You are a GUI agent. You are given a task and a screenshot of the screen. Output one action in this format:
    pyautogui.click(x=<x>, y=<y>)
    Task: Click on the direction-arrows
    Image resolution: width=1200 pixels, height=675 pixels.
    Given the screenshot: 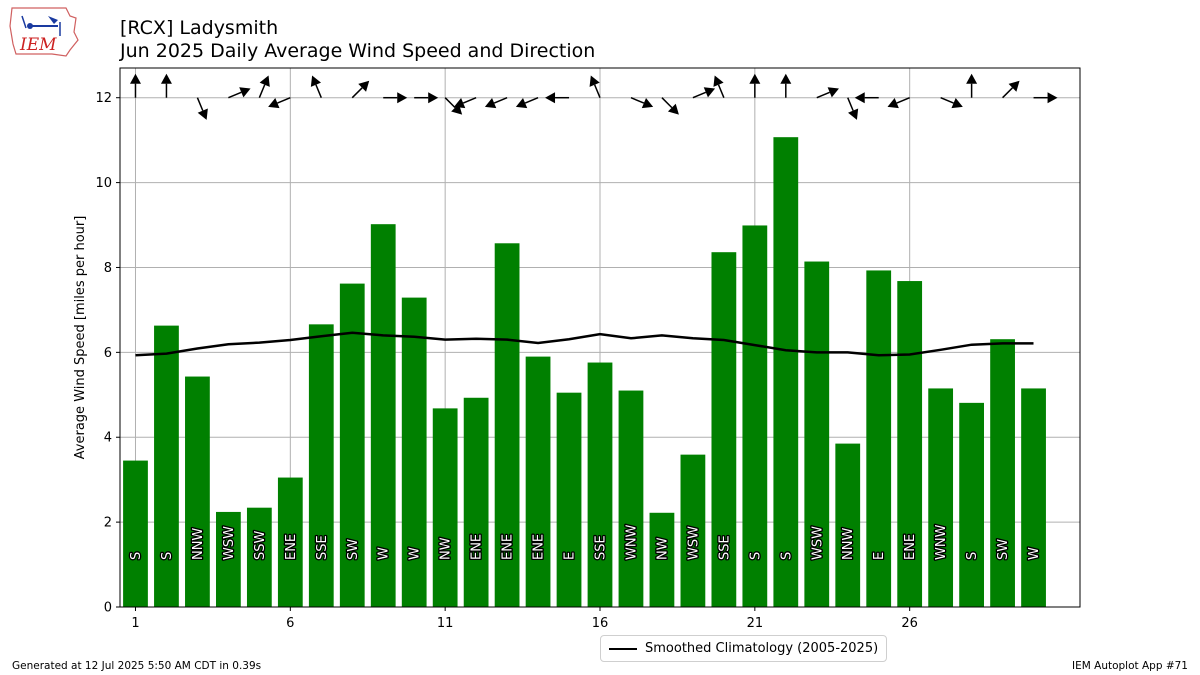 What is the action you would take?
    pyautogui.click(x=593, y=96)
    